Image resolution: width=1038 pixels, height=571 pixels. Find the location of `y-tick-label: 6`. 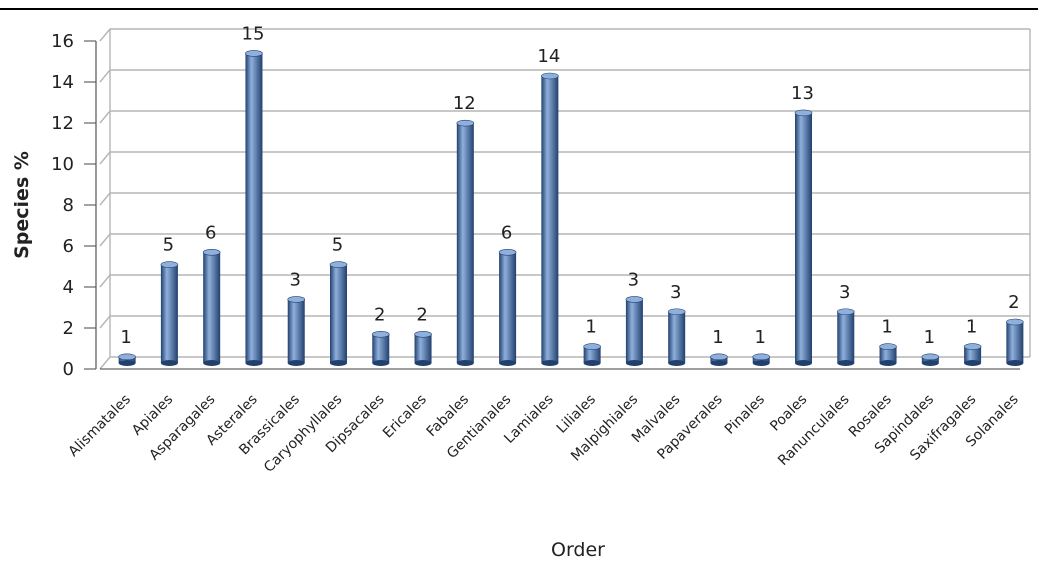

y-tick-label: 6 is located at coordinates (68, 246).